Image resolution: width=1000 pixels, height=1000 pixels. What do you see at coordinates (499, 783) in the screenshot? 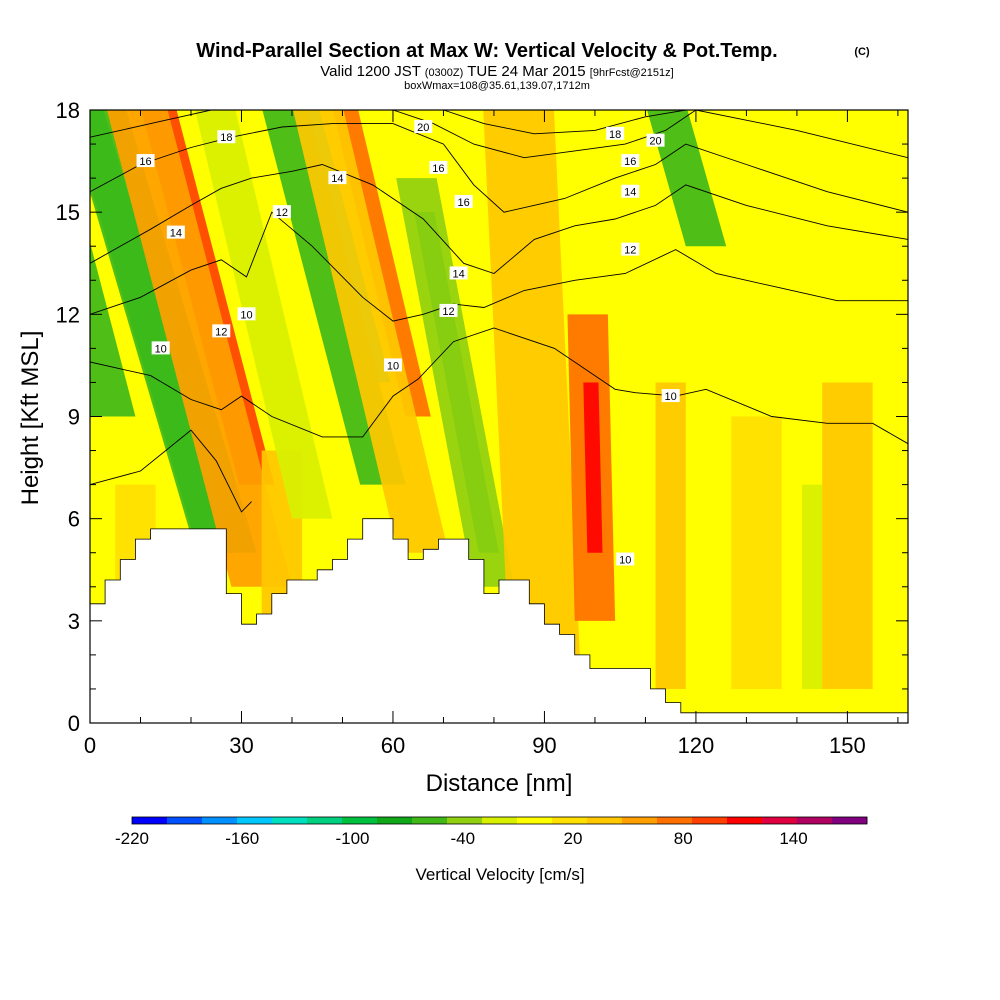
I see `x-axis-label: Distance [nm]` at bounding box center [499, 783].